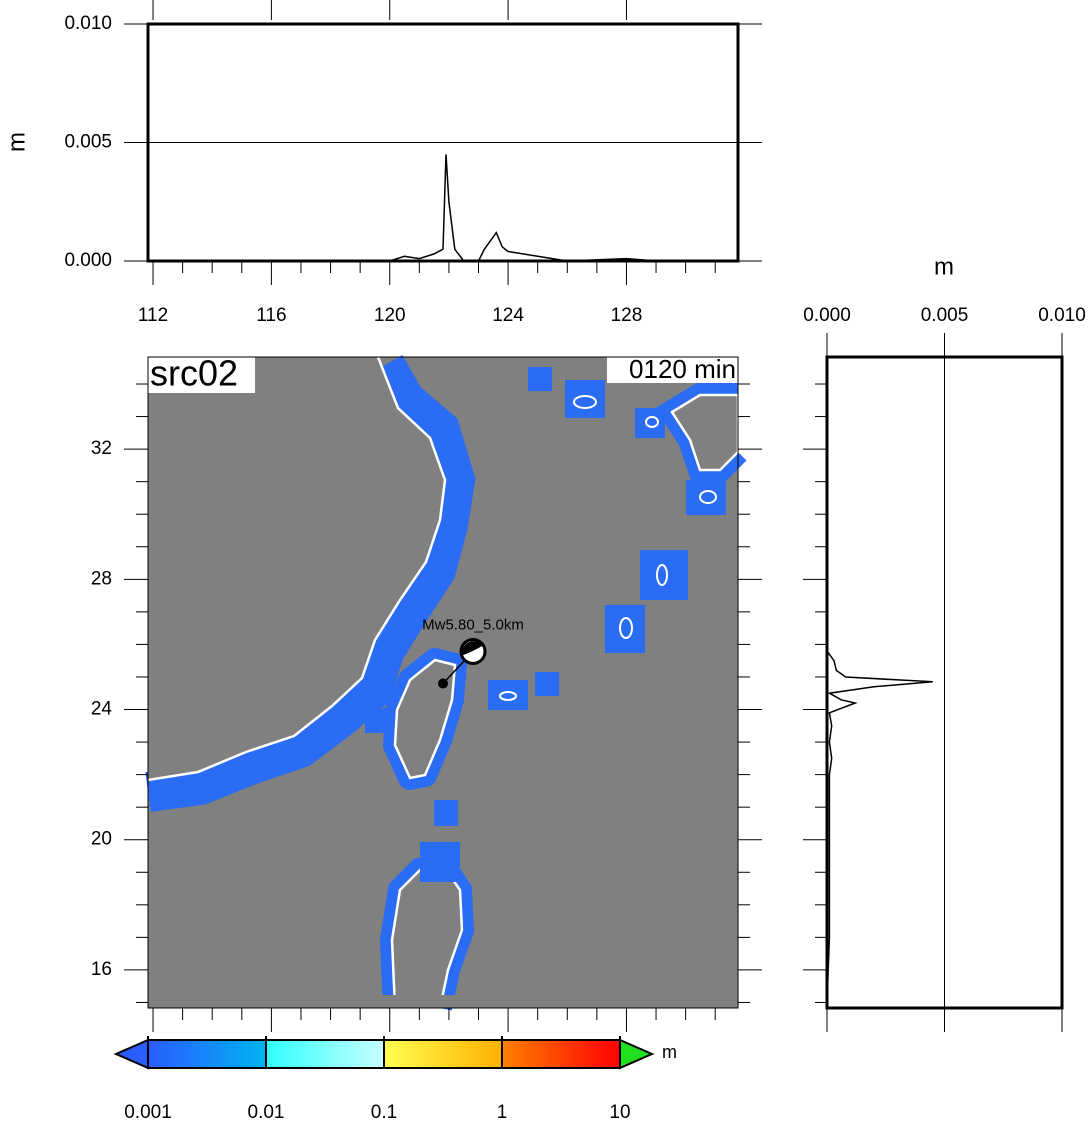 Image resolution: width=1088 pixels, height=1132 pixels. What do you see at coordinates (88, 260) in the screenshot?
I see `y-tick-label: 0.000` at bounding box center [88, 260].